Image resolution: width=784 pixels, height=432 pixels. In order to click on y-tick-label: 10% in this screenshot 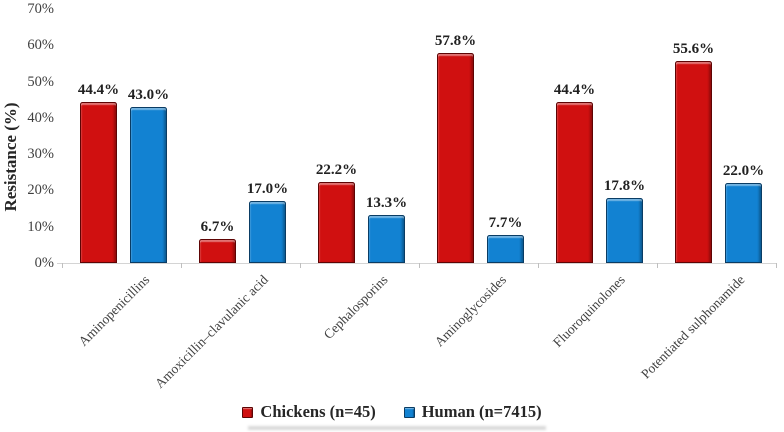, I will do `click(40, 226)`.